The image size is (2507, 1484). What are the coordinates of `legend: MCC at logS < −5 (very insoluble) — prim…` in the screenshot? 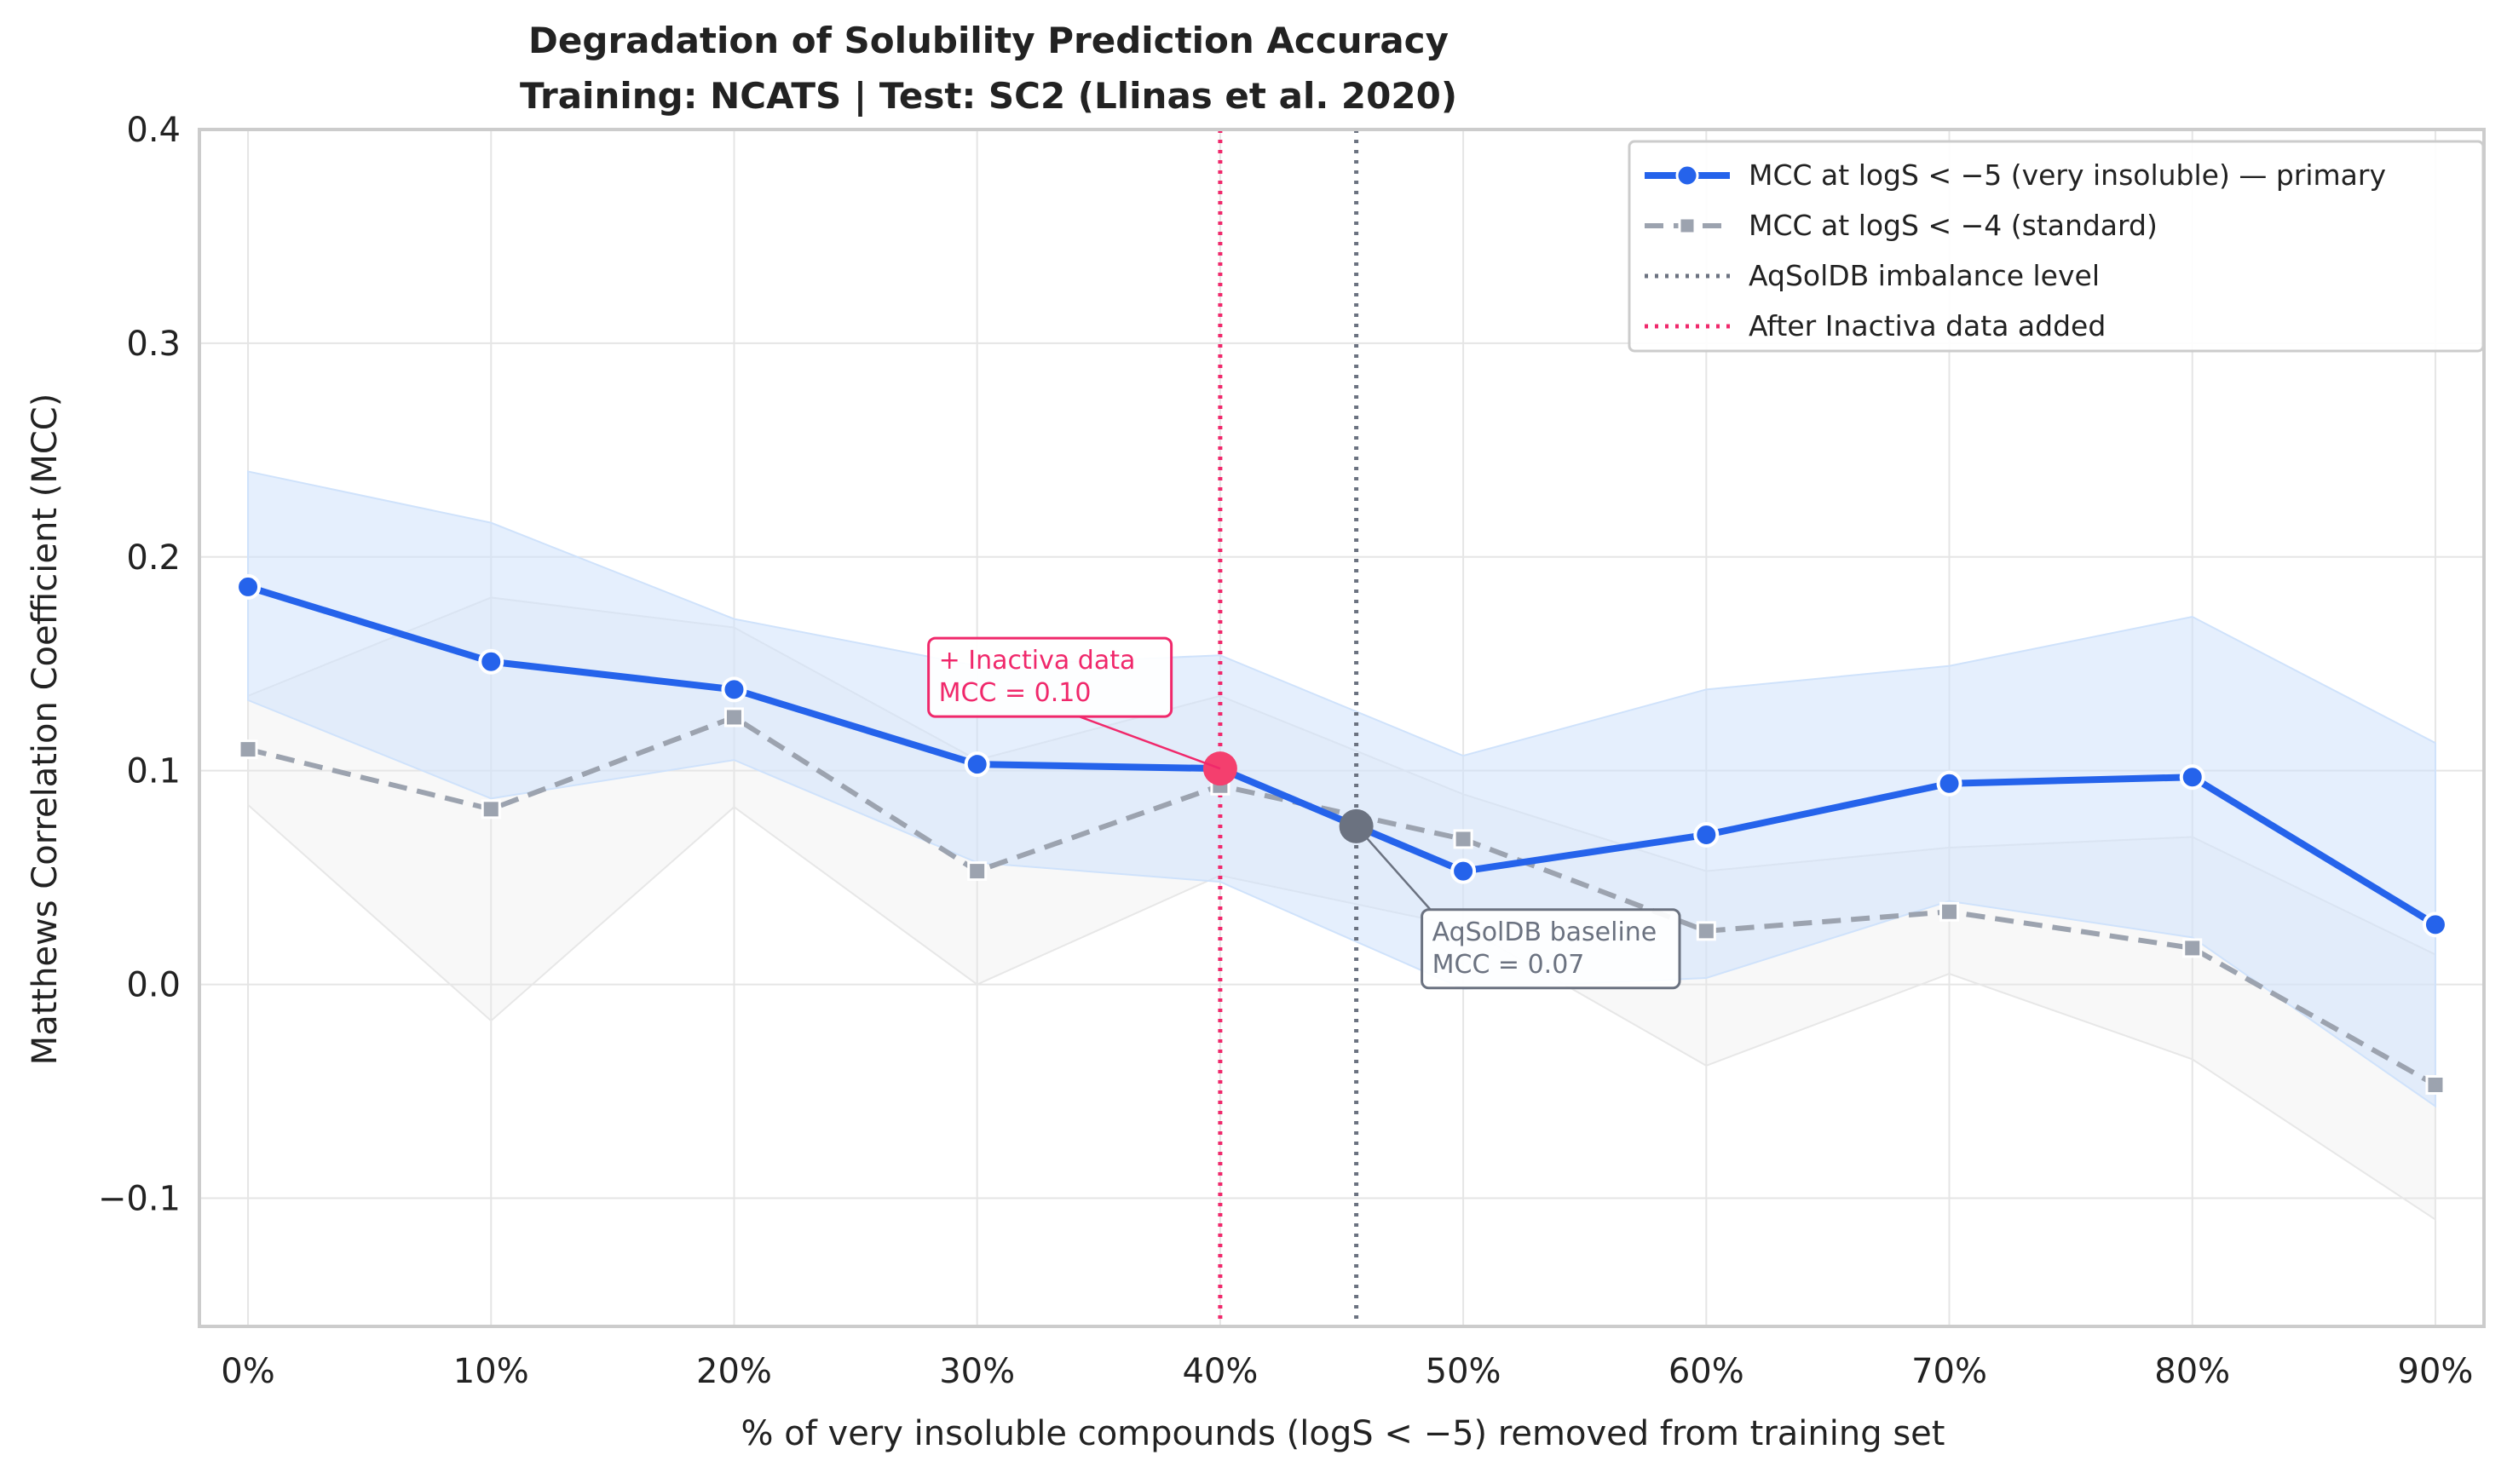 It's located at (2056, 246).